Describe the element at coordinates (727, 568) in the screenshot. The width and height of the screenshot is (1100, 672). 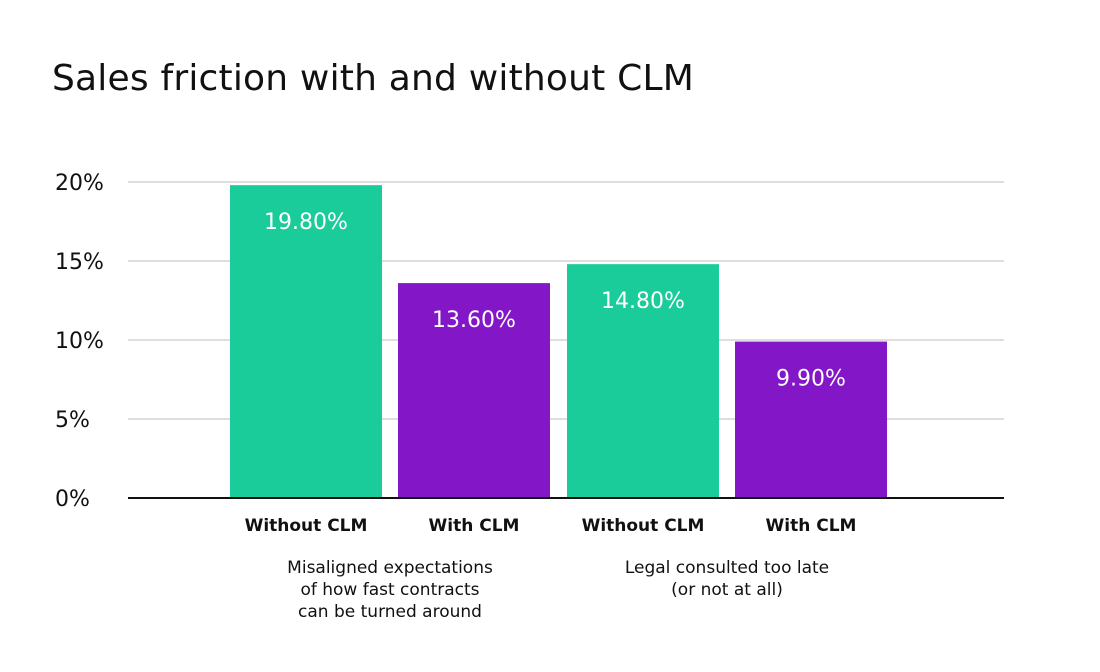
I see `group-label-line: Legal consulted too late` at that location.